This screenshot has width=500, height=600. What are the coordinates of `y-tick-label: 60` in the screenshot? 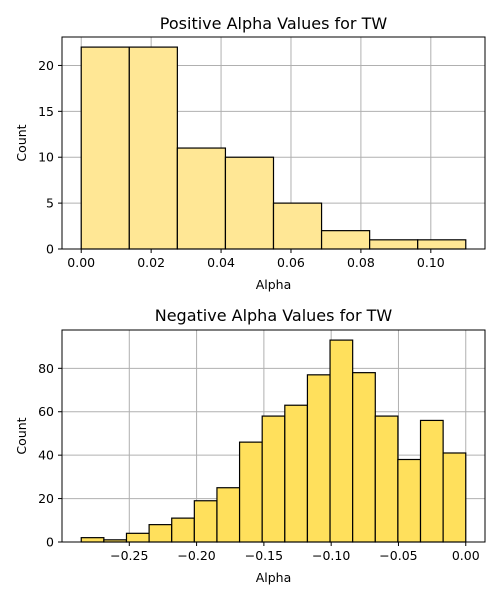 It's located at (46, 411).